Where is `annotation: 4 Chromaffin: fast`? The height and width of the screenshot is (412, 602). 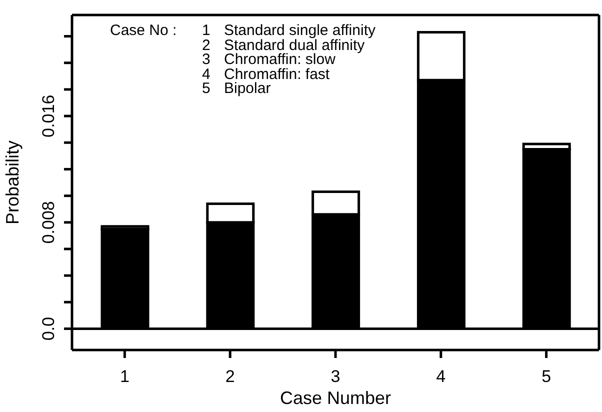 annotation: 4 Chromaffin: fast is located at coordinates (266, 74).